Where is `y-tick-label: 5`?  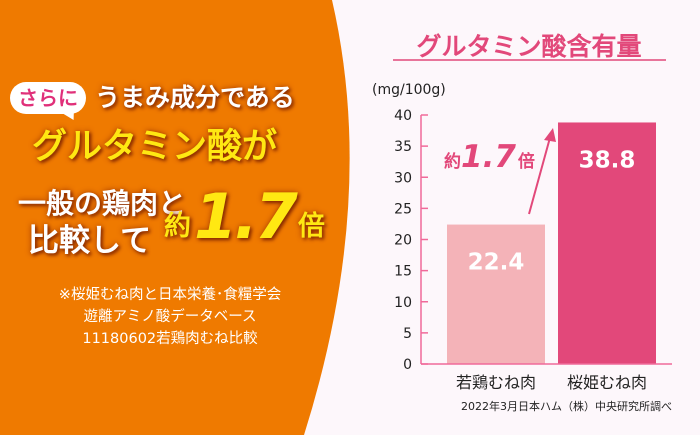
y-tick-label: 5 is located at coordinates (407, 334).